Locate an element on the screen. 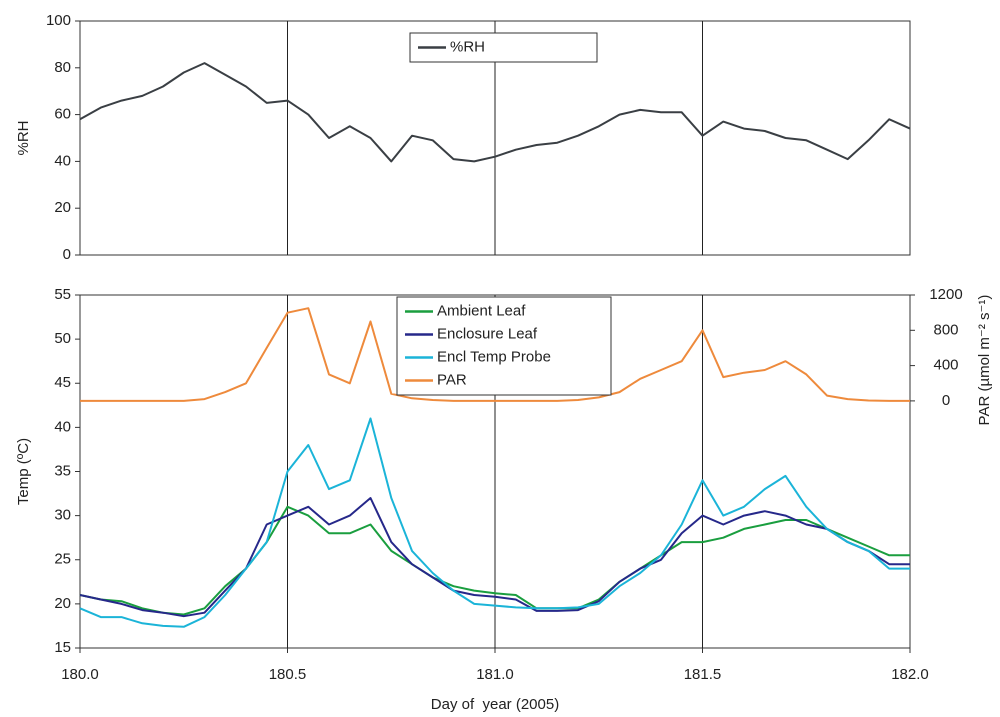 Image resolution: width=1000 pixels, height=717 pixels. y-tick-label: 100 is located at coordinates (58, 20).